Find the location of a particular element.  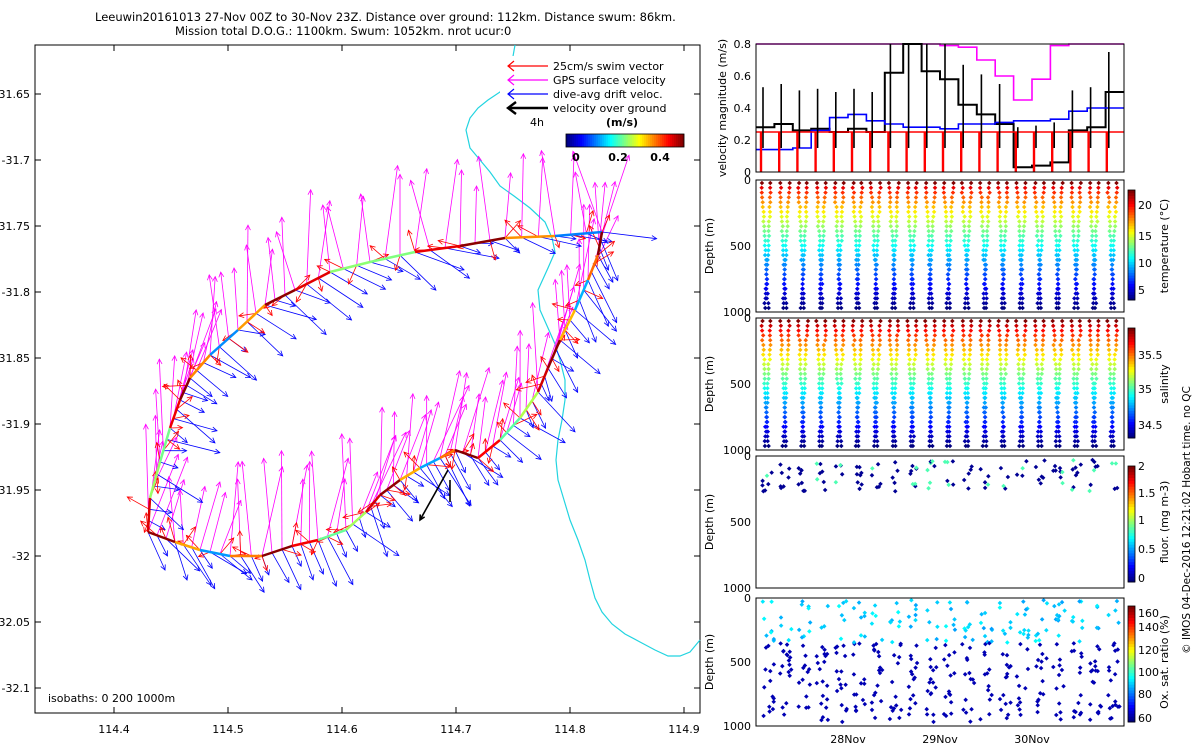

map-y-tick-label: 32.05 is located at coordinates (15, 622).